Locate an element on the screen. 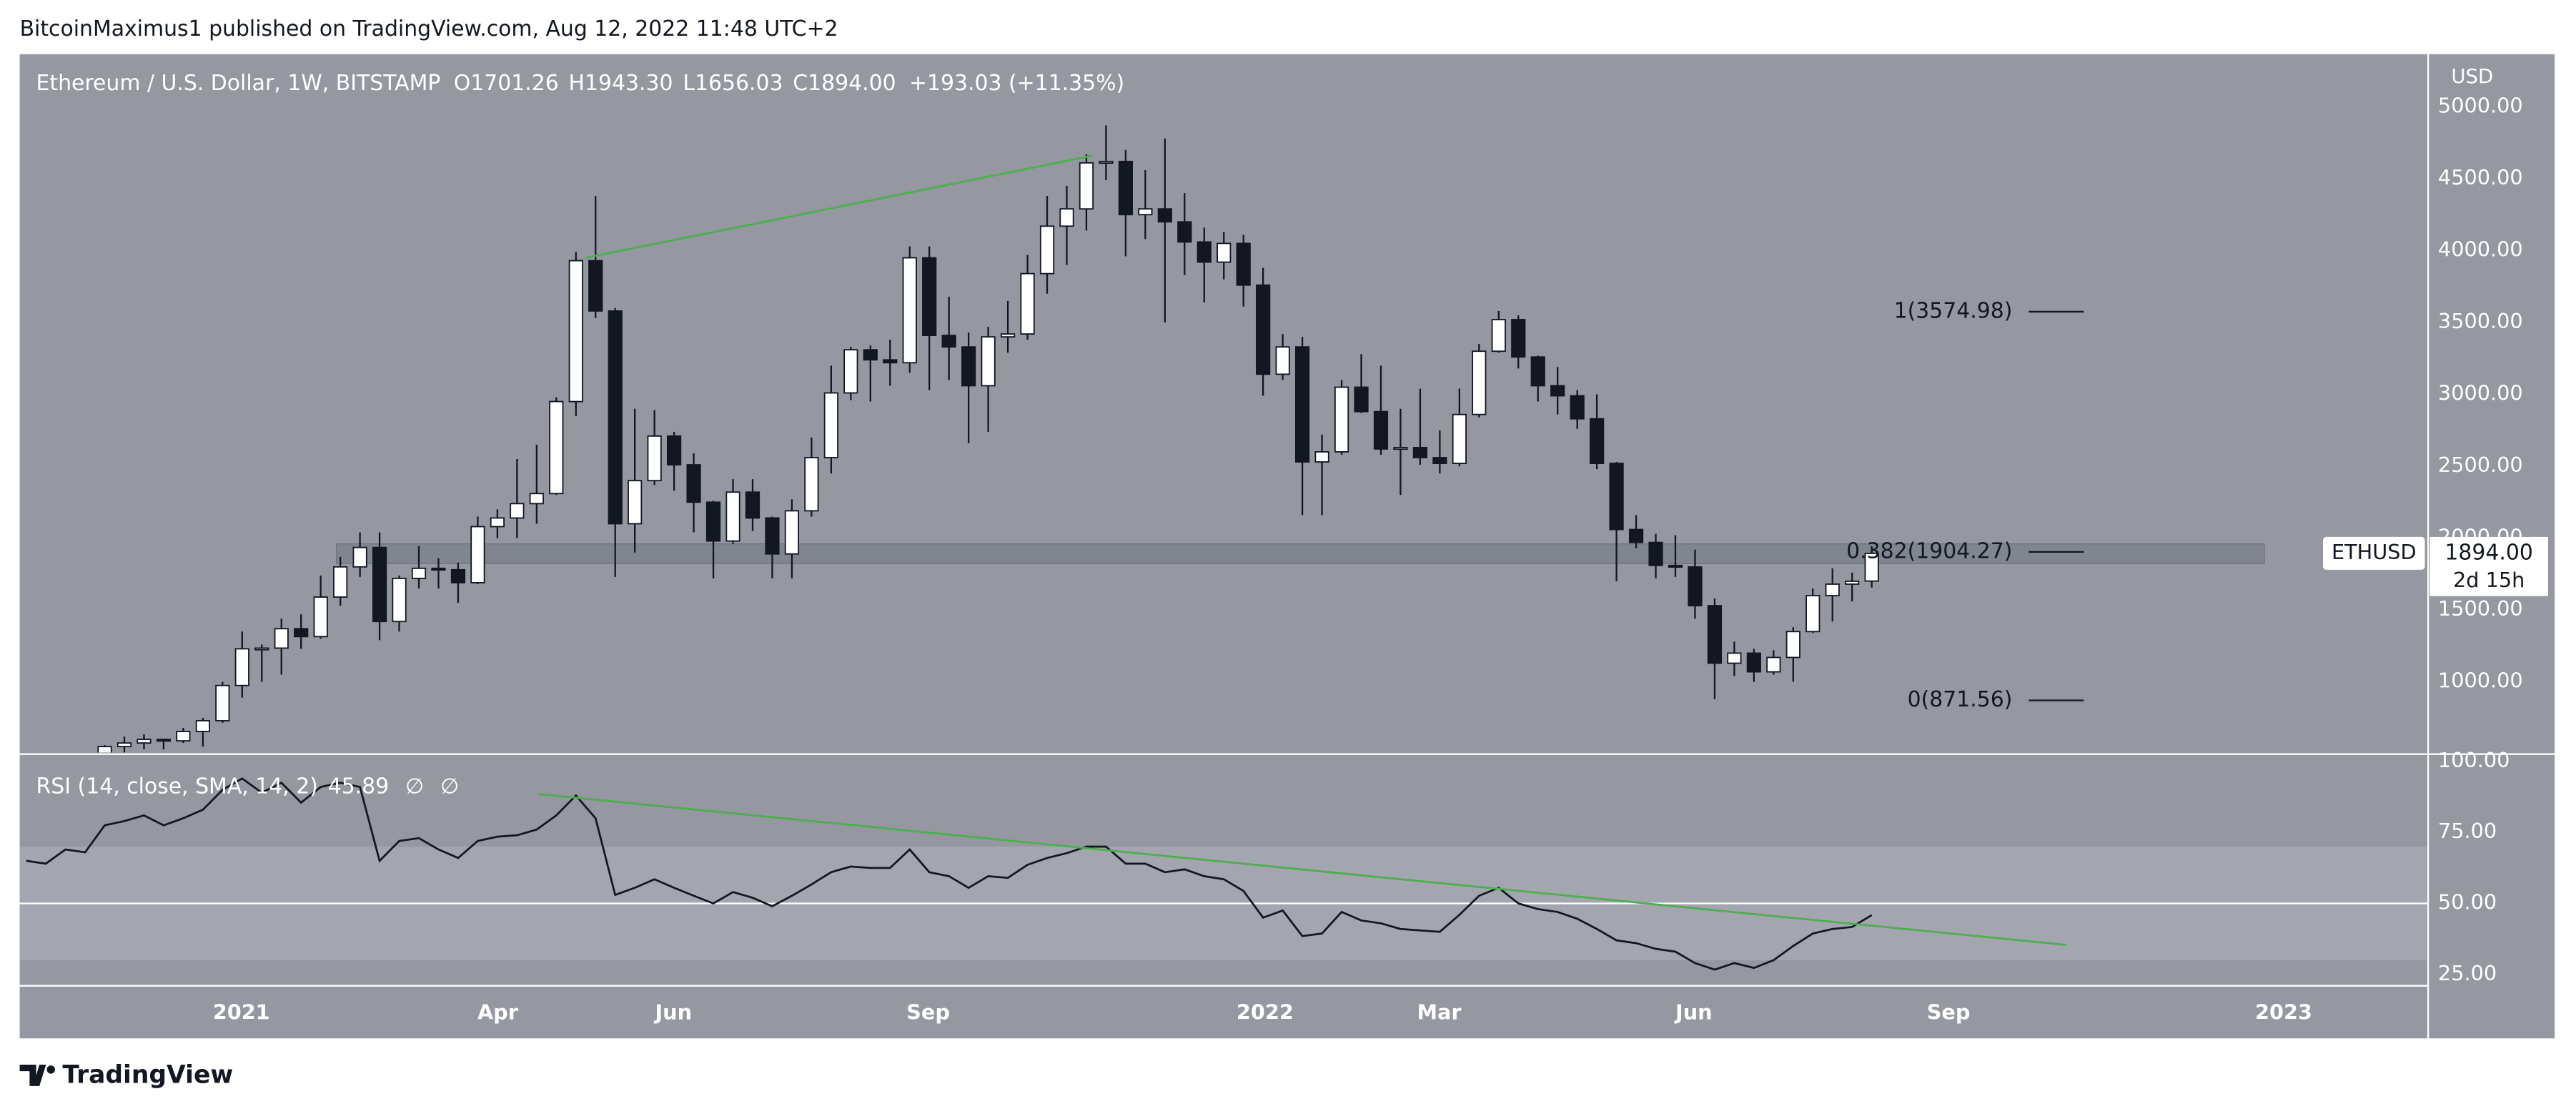 The image size is (2576, 1109). y-tick-label: 4500.00 is located at coordinates (2481, 177).